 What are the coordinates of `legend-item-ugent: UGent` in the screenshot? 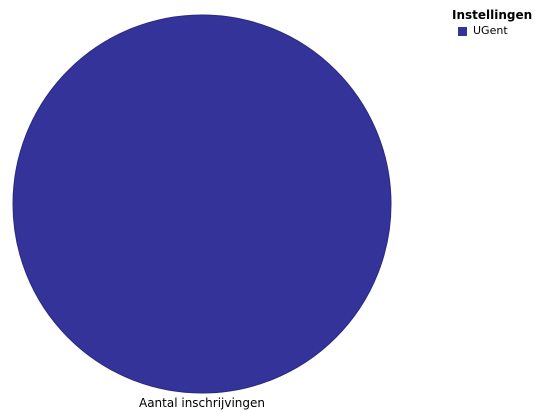 It's located at (492, 31).